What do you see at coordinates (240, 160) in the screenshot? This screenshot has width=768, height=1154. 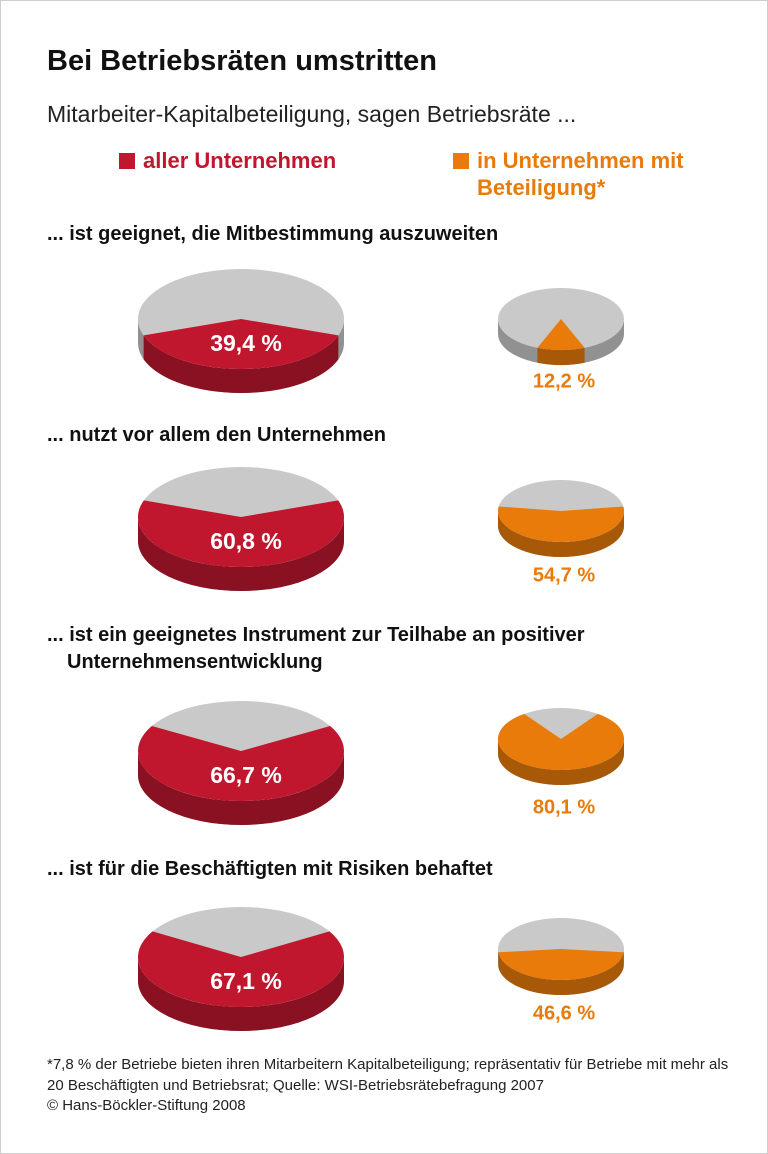 I see `legend-entry: aller Unternehmen` at bounding box center [240, 160].